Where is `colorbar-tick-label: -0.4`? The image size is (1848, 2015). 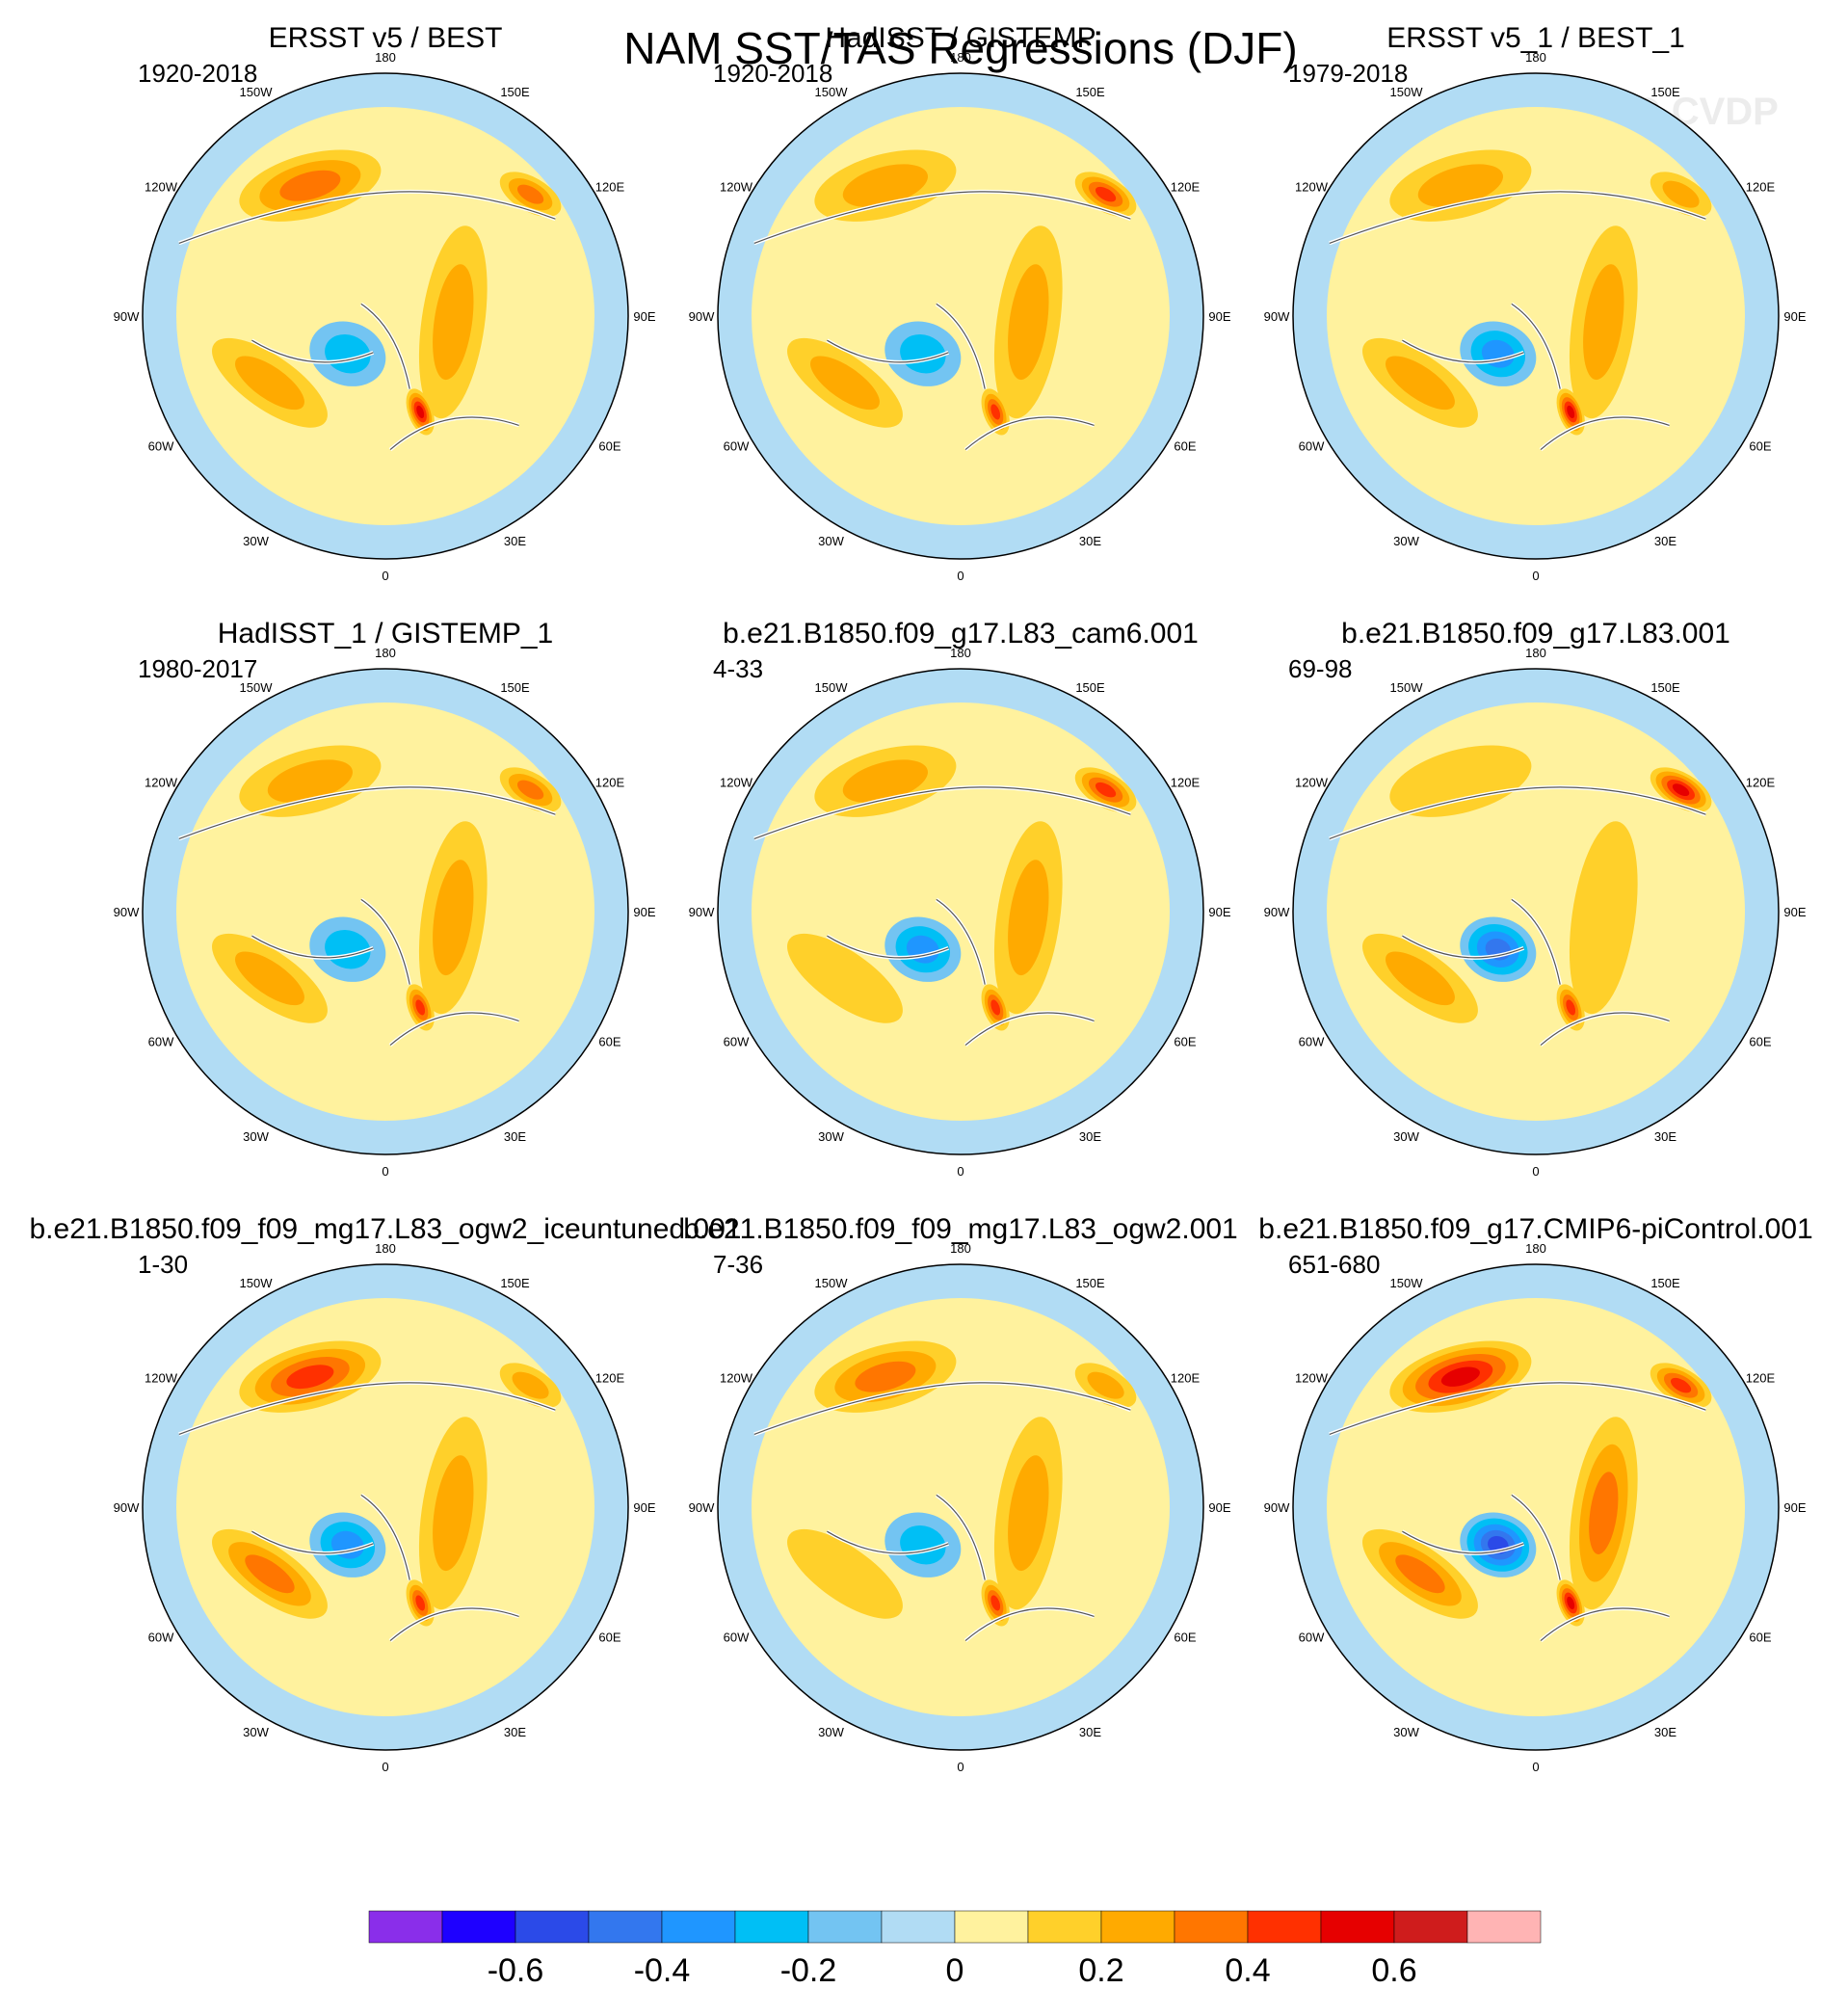
colorbar-tick-label: -0.4 is located at coordinates (663, 1970).